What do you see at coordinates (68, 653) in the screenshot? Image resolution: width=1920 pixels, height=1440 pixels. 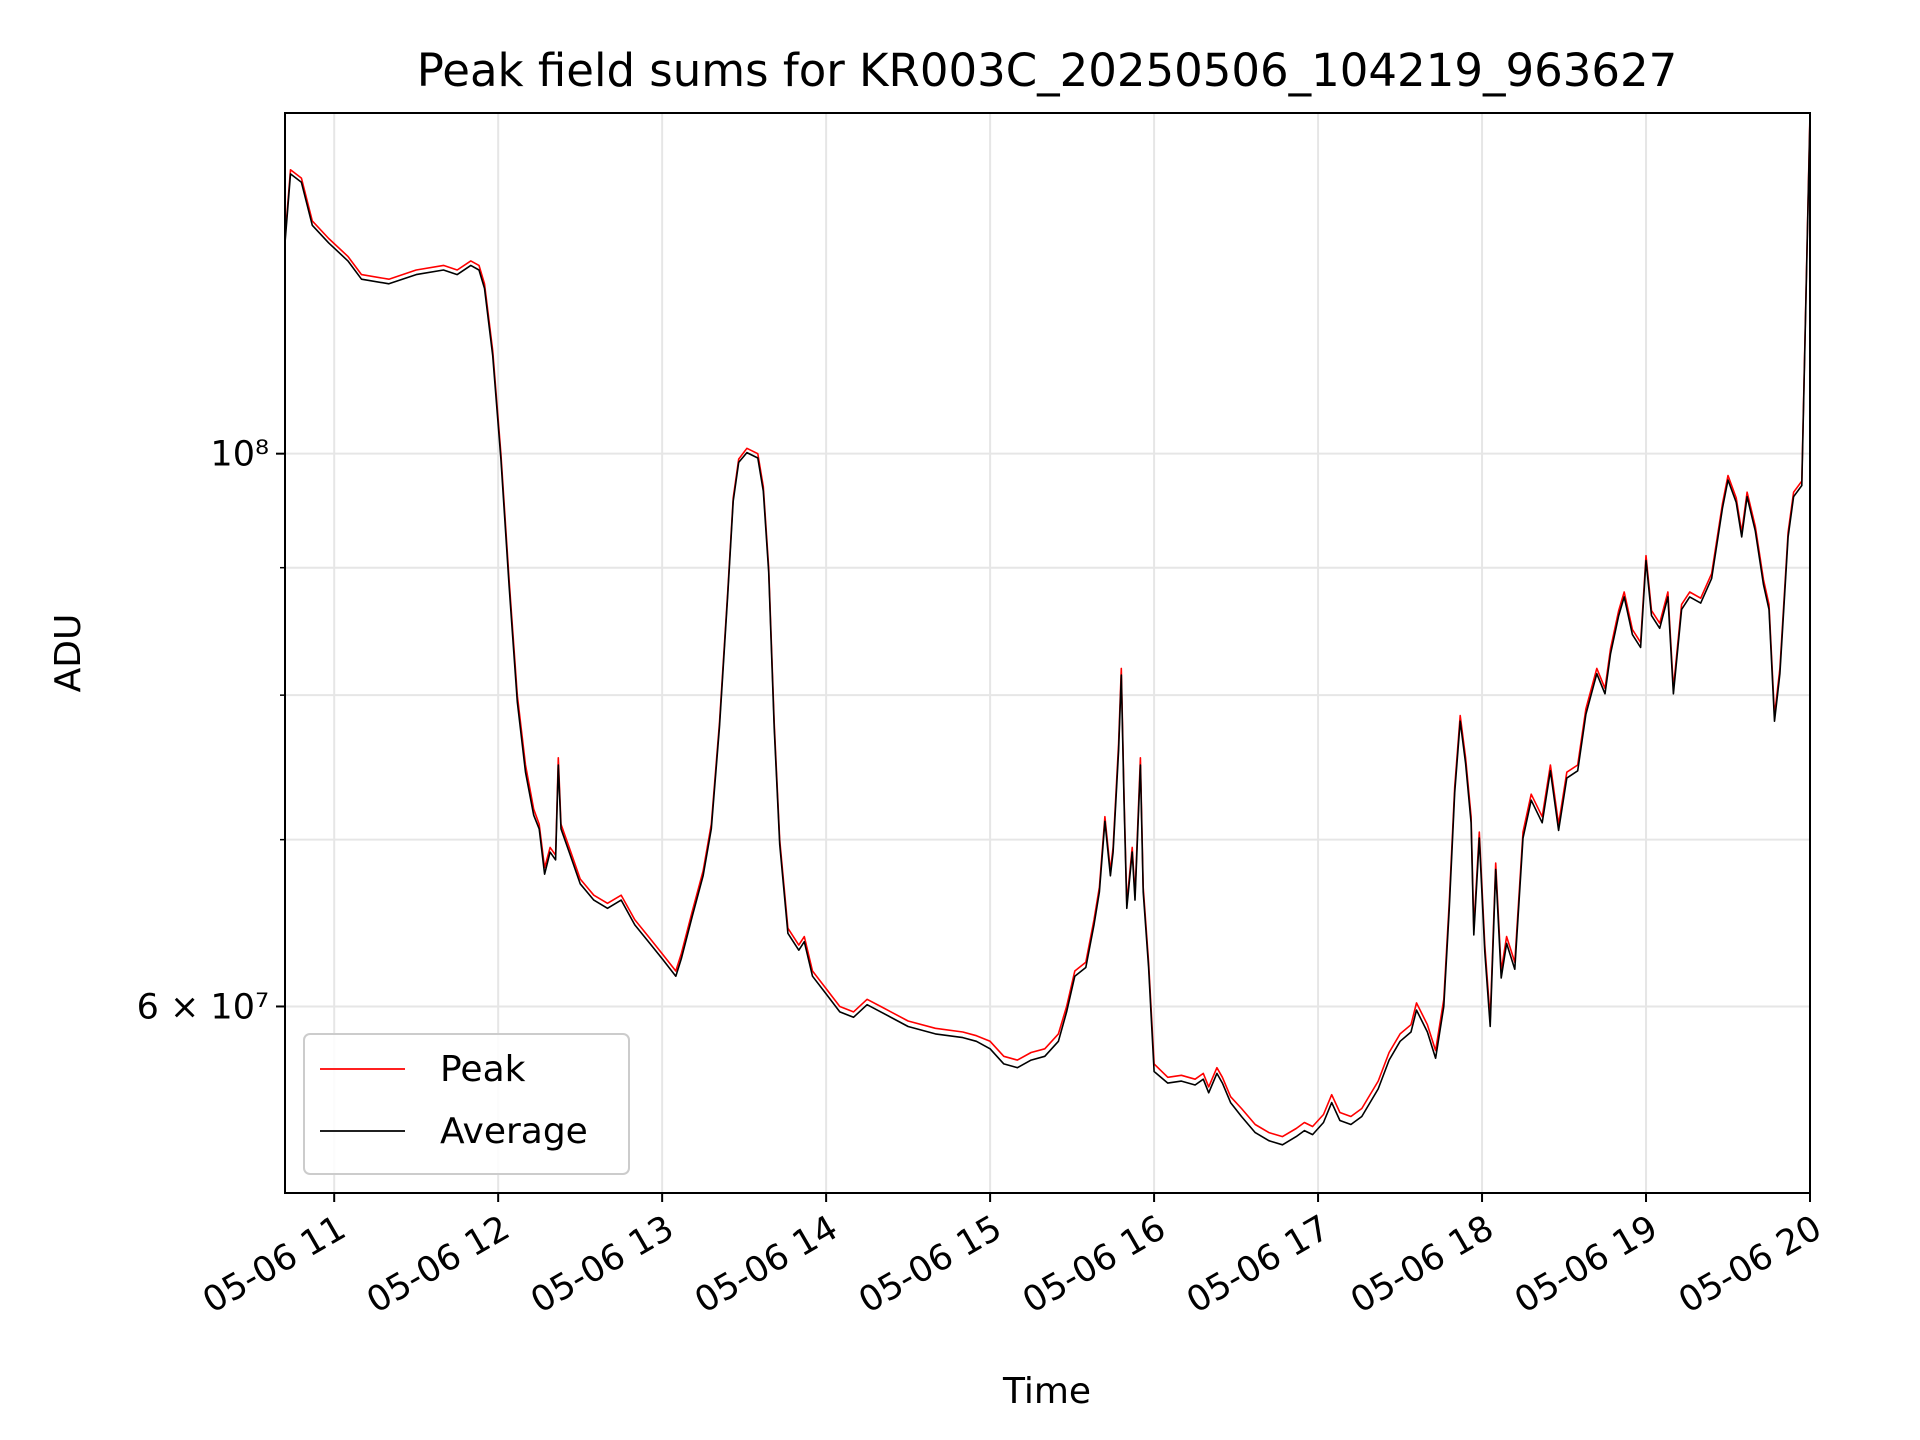 I see `y-axis-label: ADU` at bounding box center [68, 653].